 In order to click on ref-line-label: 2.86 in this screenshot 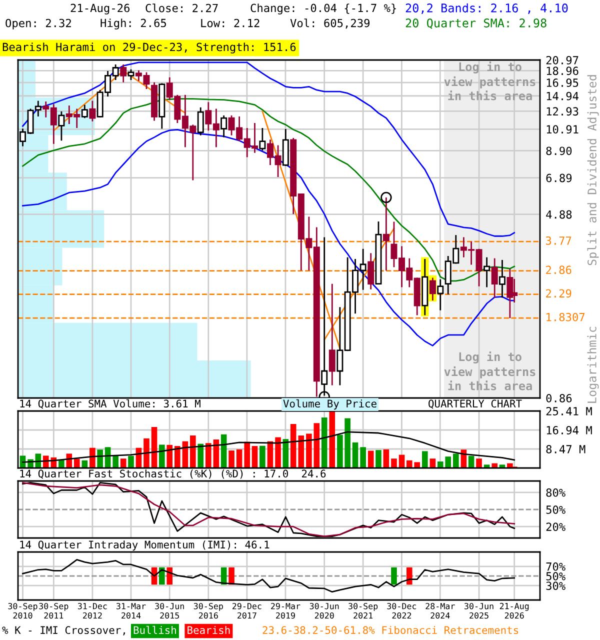, I will do `click(559, 270)`.